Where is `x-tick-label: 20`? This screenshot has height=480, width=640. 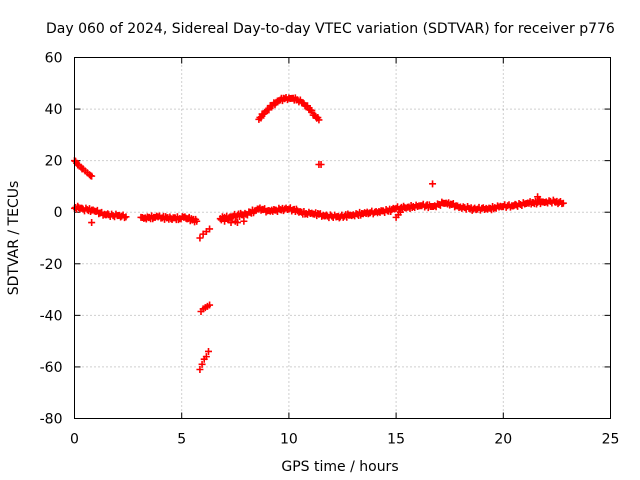
x-tick-label: 20 is located at coordinates (503, 440).